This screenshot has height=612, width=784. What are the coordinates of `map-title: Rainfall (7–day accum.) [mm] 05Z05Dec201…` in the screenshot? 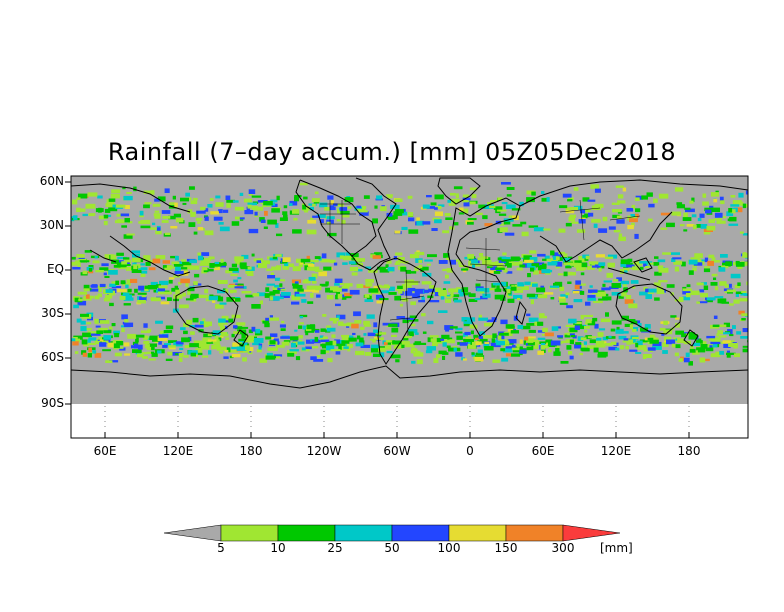 It's located at (392, 152).